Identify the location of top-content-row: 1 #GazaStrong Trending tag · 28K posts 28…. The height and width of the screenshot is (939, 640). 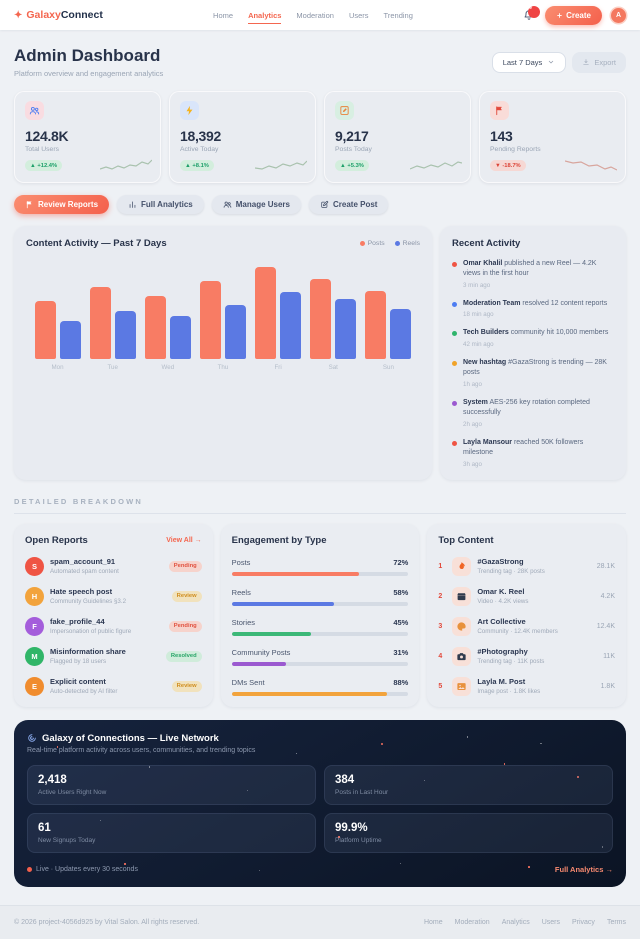
(526, 566).